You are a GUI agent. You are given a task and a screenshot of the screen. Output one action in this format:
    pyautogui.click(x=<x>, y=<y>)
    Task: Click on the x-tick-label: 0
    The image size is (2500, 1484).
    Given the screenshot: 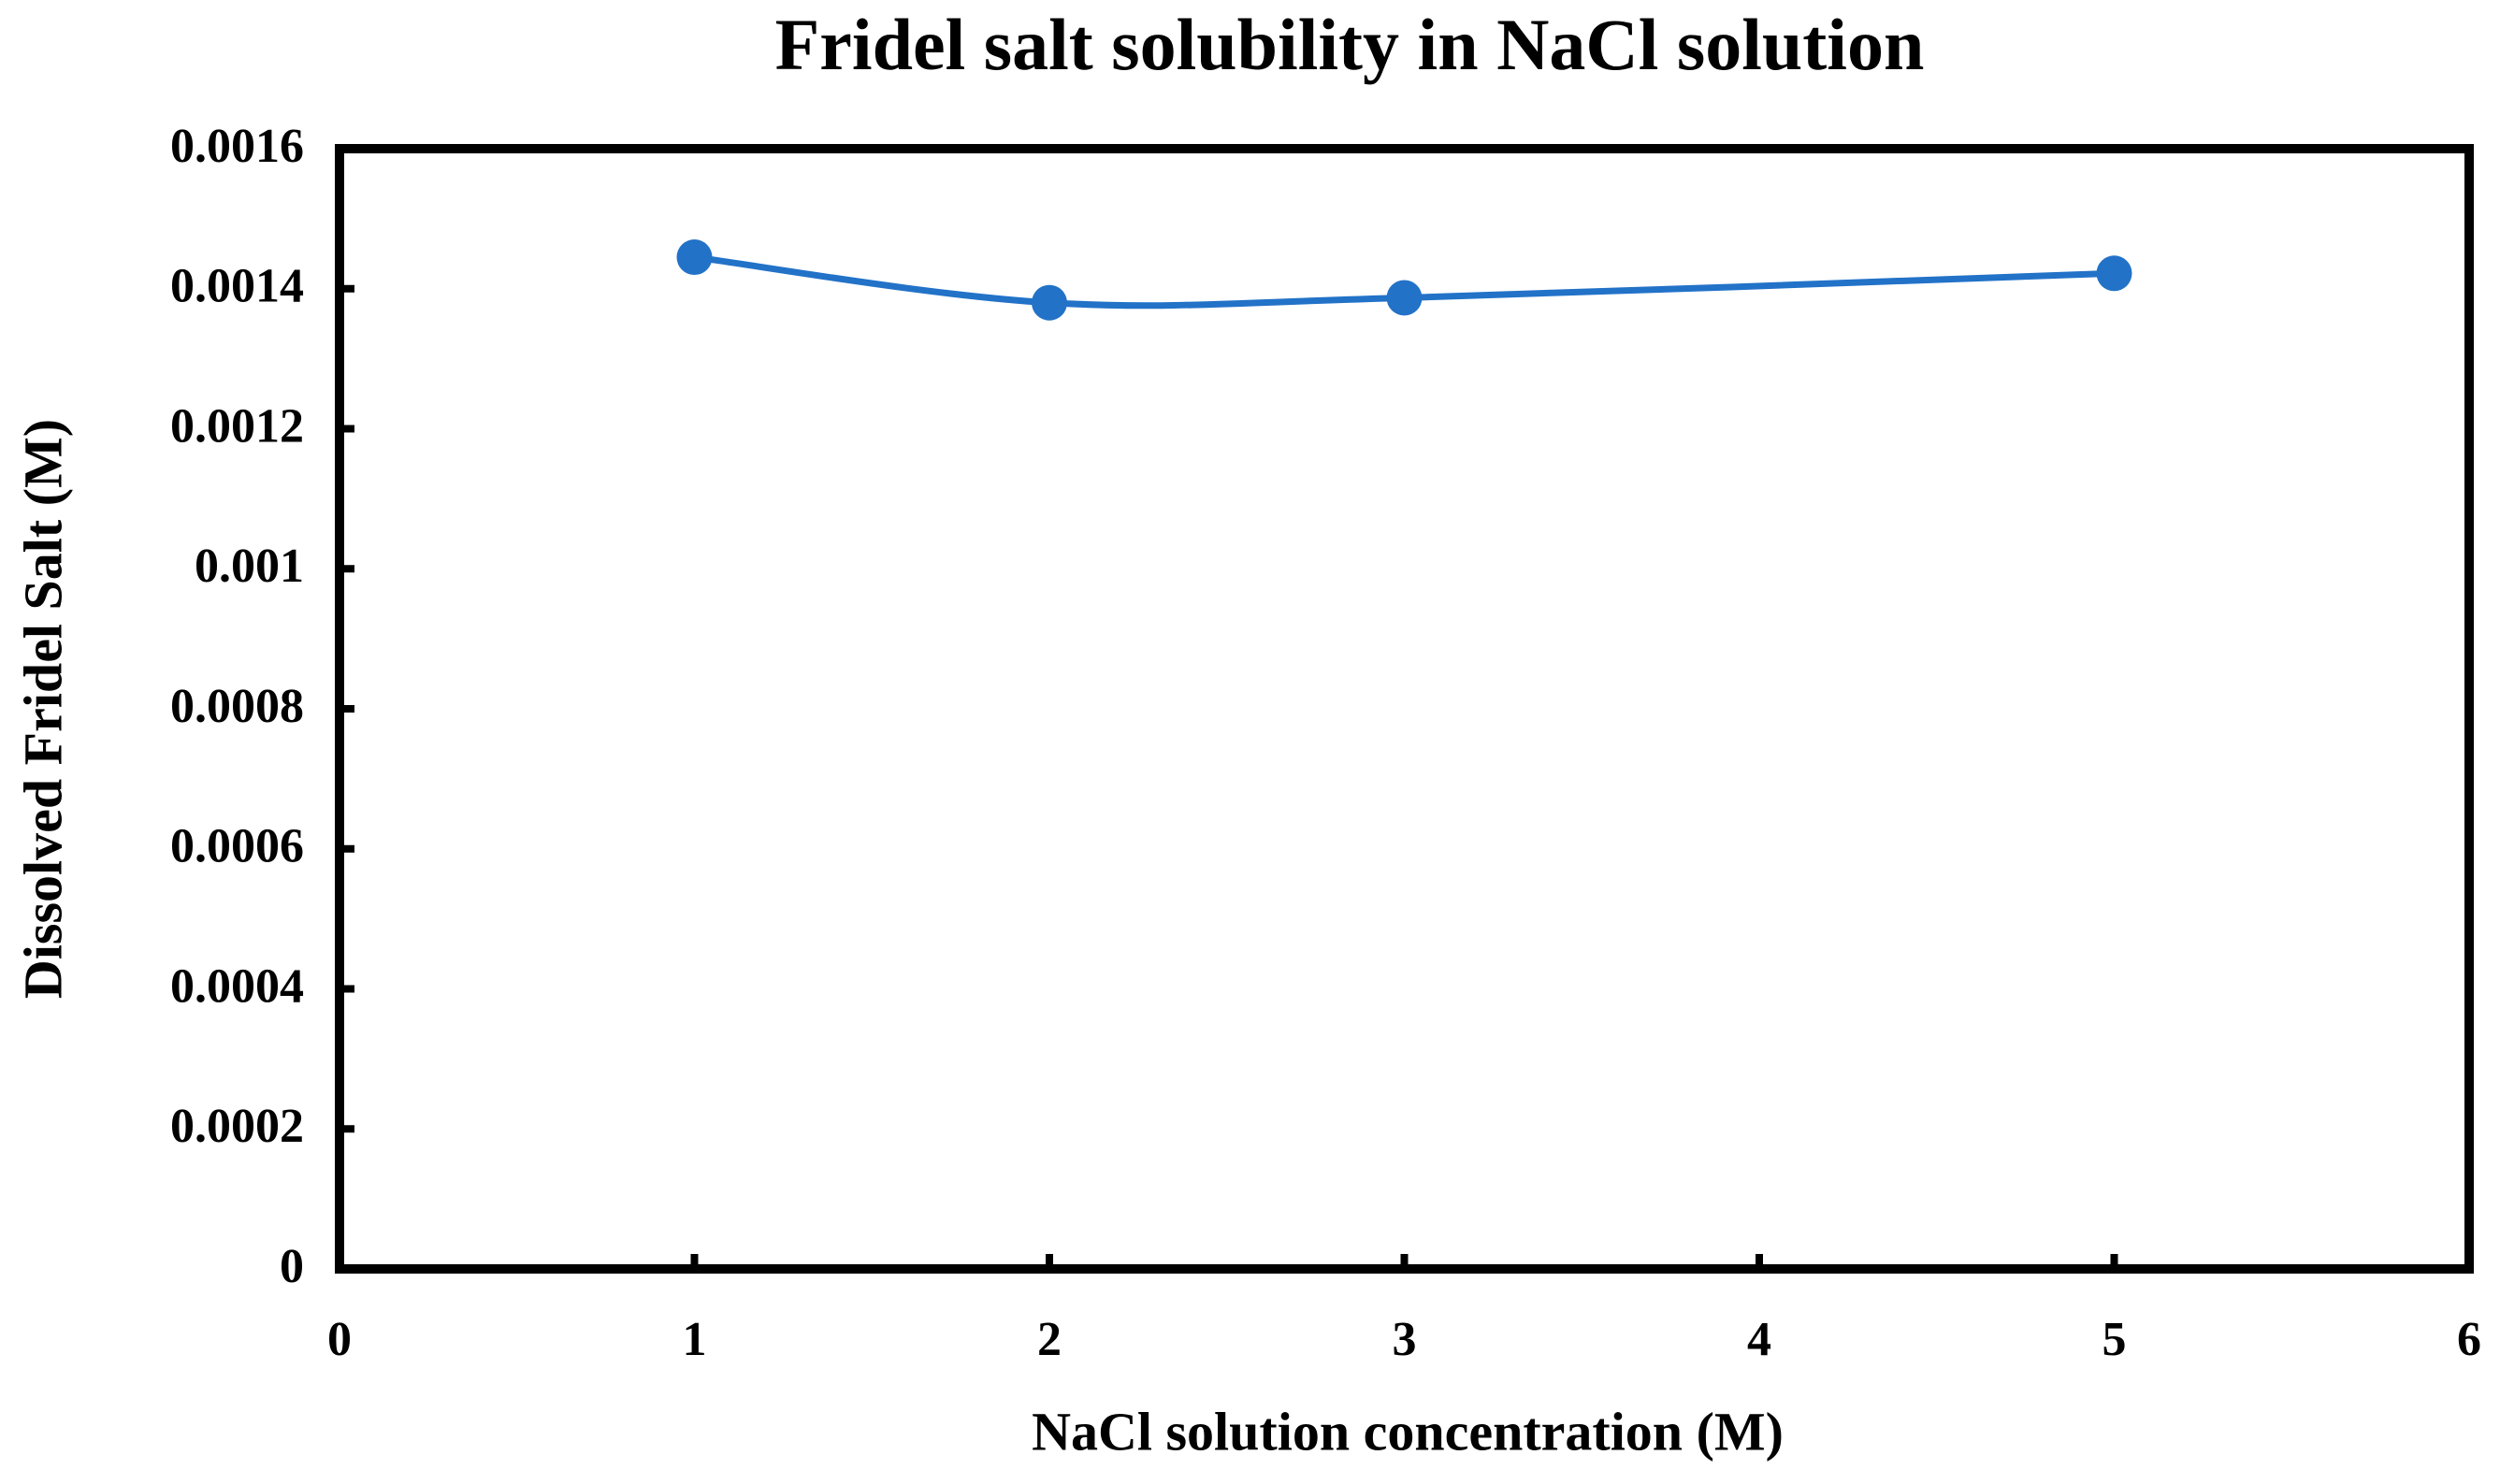 What is the action you would take?
    pyautogui.click(x=339, y=1339)
    